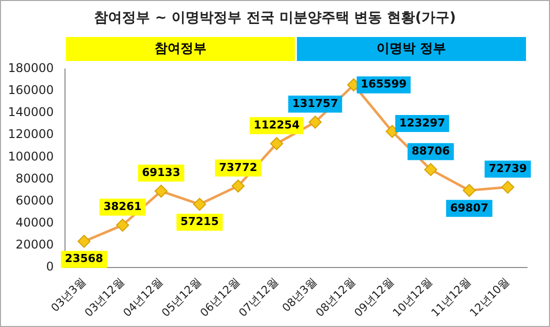 The image size is (550, 327). I want to click on data-label: 165599, so click(383, 84).